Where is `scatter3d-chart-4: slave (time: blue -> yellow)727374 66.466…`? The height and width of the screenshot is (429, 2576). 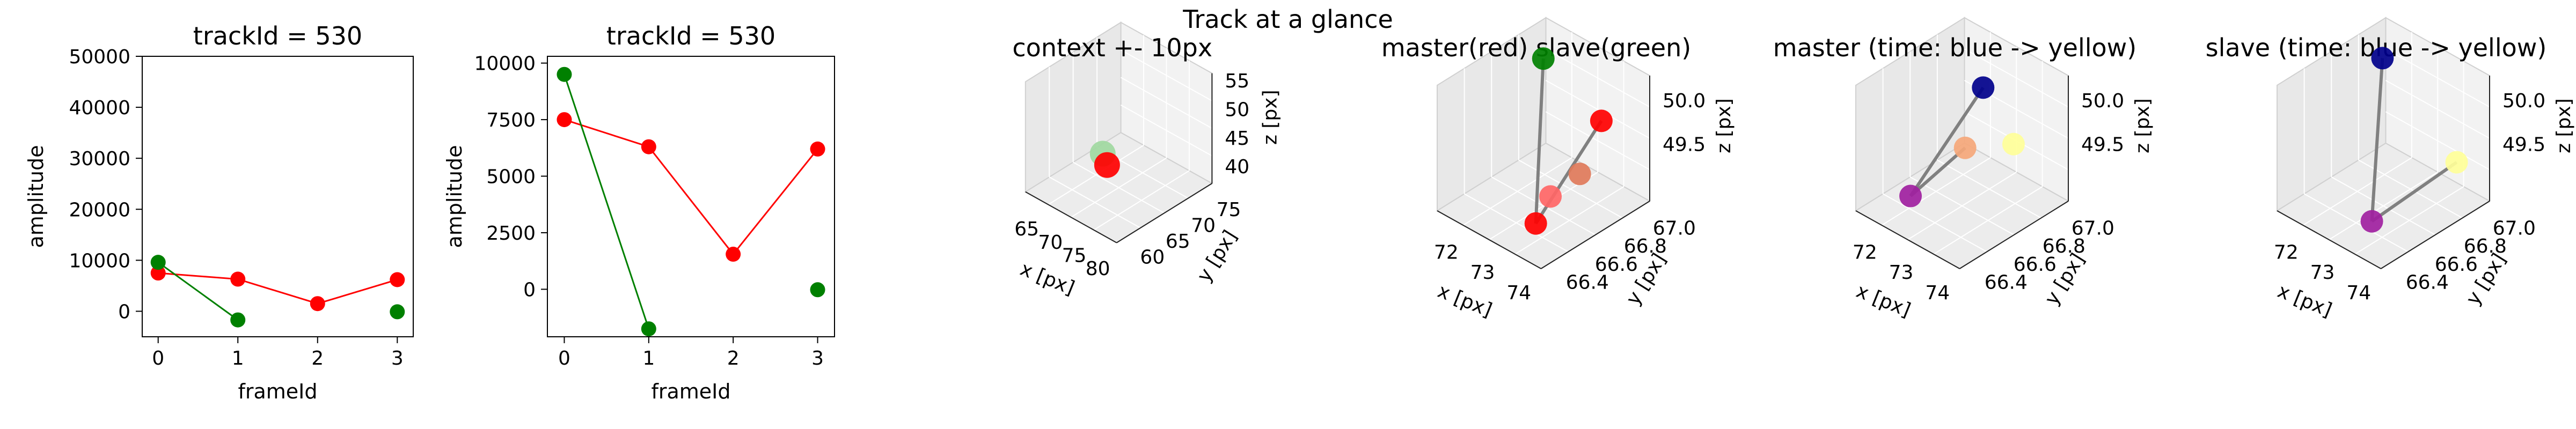 scatter3d-chart-4: slave (time: blue -> yellow)727374 66.466… is located at coordinates (2390, 170).